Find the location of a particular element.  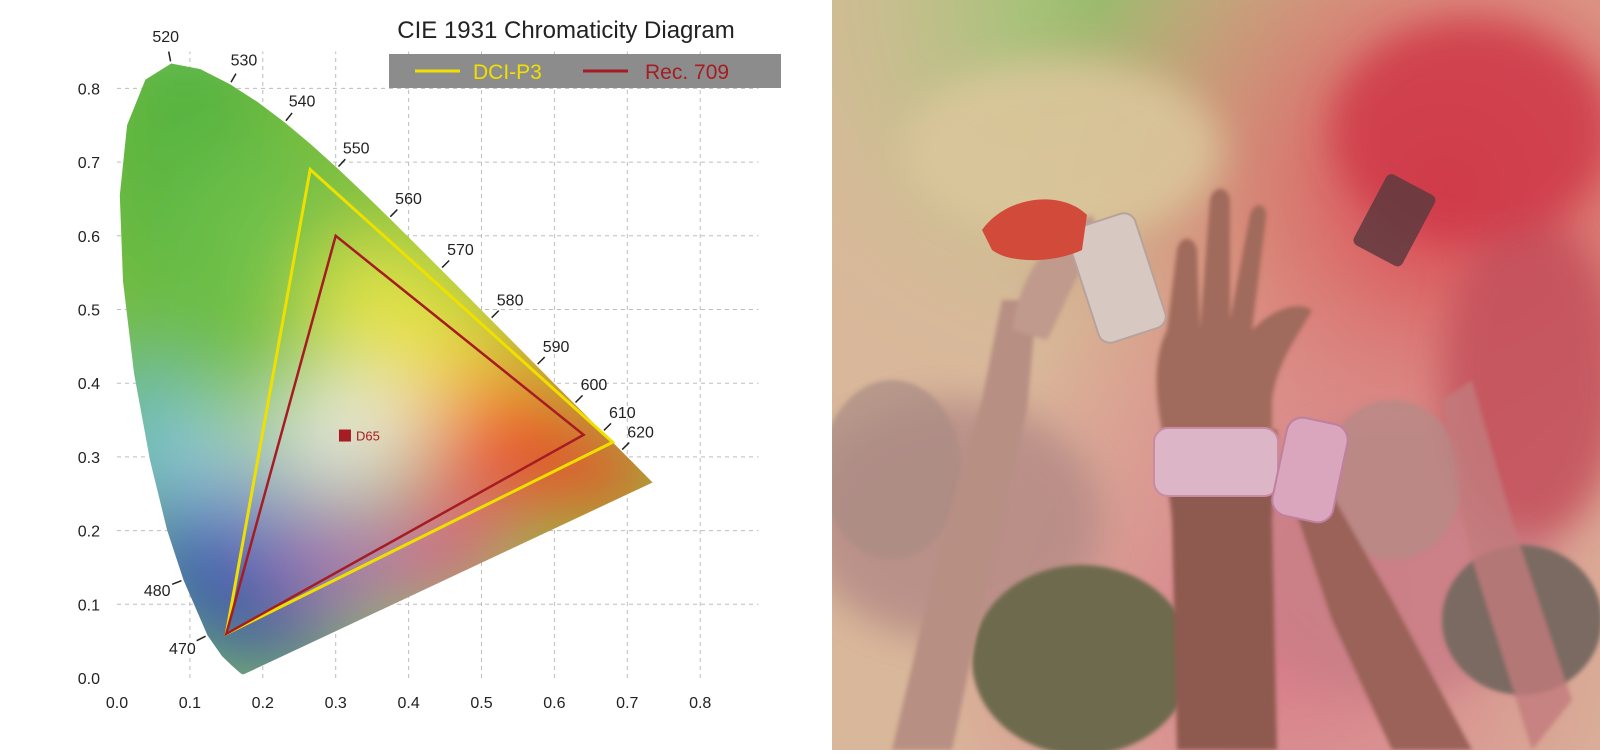

x-tick-label: 0.3 is located at coordinates (336, 703).